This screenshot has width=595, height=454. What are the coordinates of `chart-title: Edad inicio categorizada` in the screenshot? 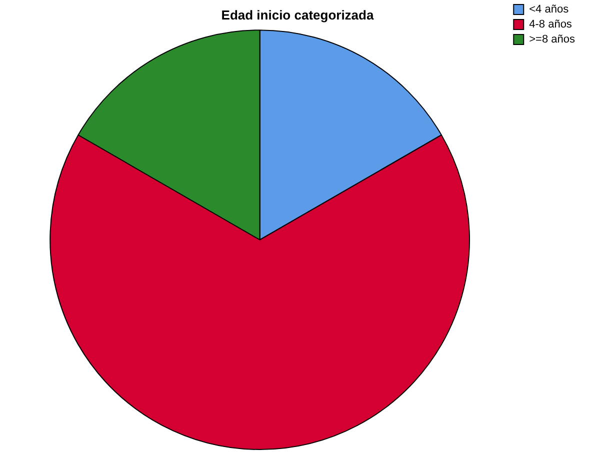 It's located at (297, 14).